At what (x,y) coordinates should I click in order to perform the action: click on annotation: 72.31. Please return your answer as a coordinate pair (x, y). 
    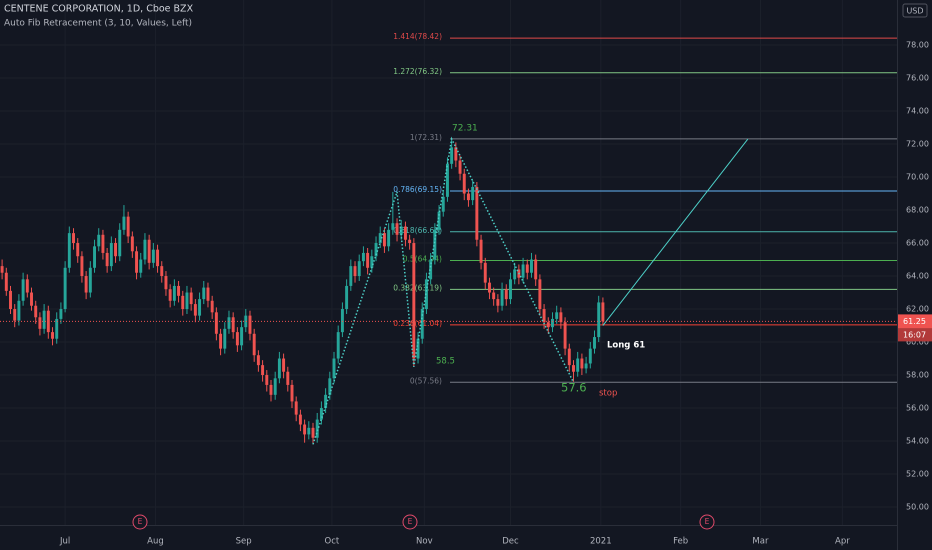
    Looking at the image, I should click on (465, 129).